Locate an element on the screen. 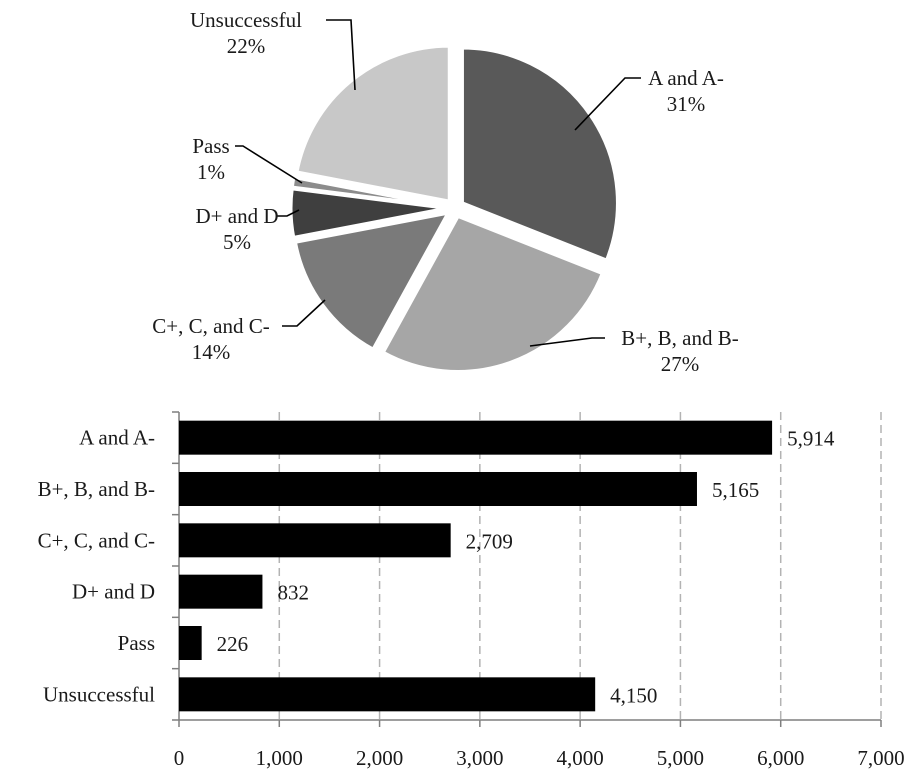 The image size is (912, 776). y-tick-label-pass: Pass is located at coordinates (136, 643).